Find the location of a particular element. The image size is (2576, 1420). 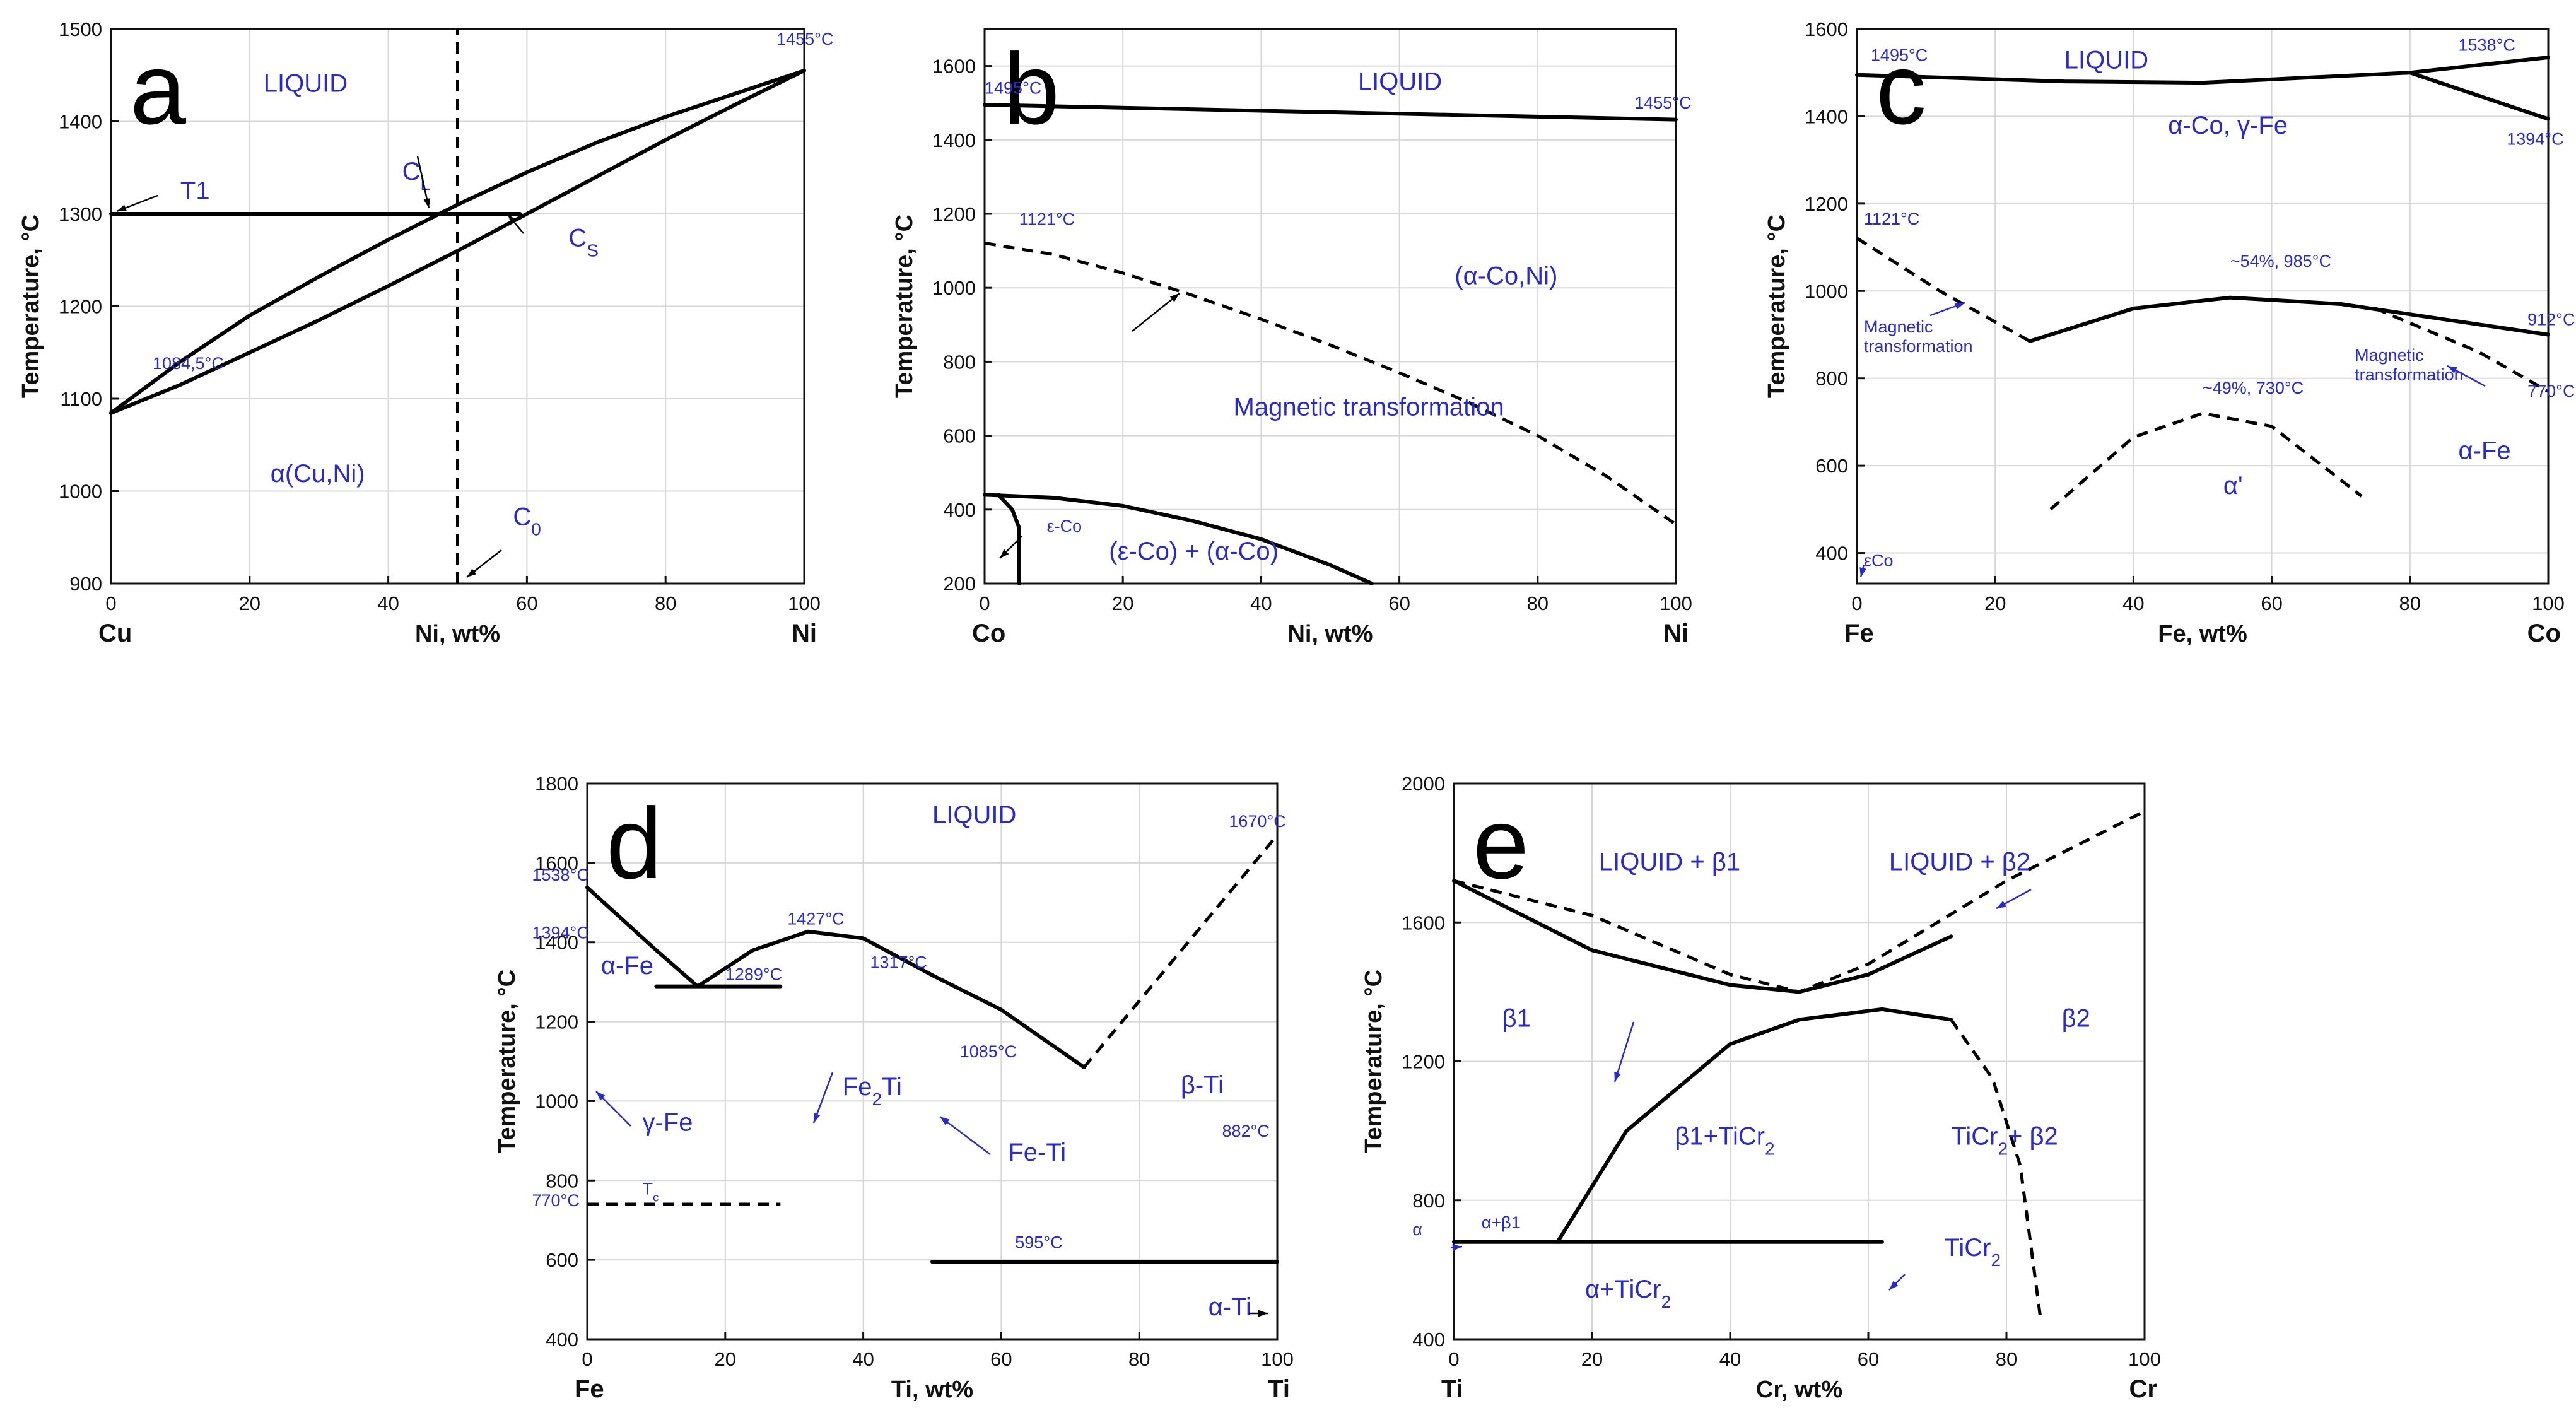

left-element-label: Co is located at coordinates (988, 633).